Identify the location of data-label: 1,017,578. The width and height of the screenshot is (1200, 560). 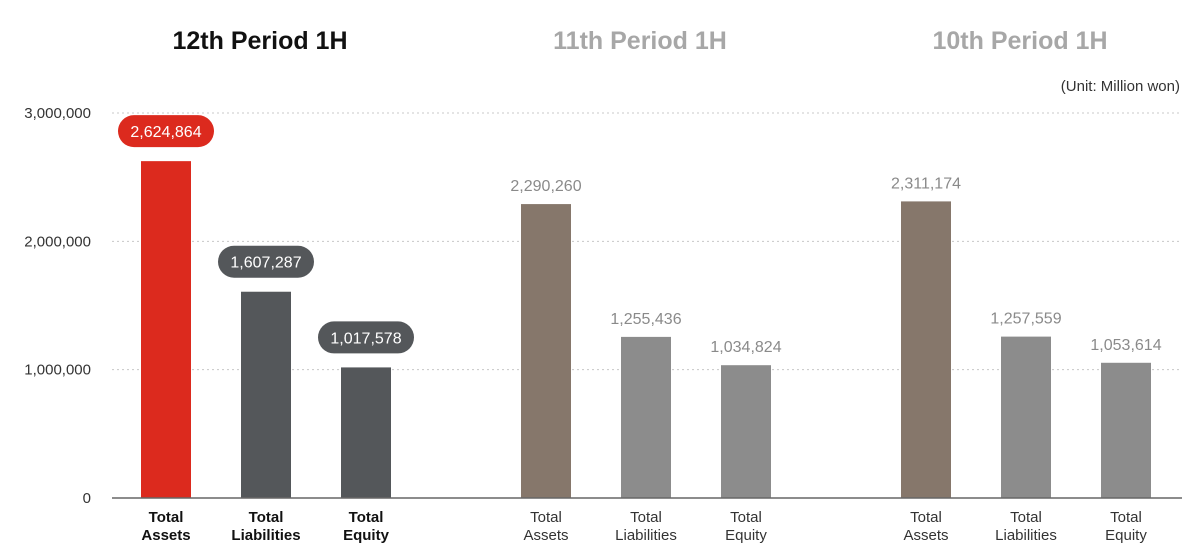
(365, 338).